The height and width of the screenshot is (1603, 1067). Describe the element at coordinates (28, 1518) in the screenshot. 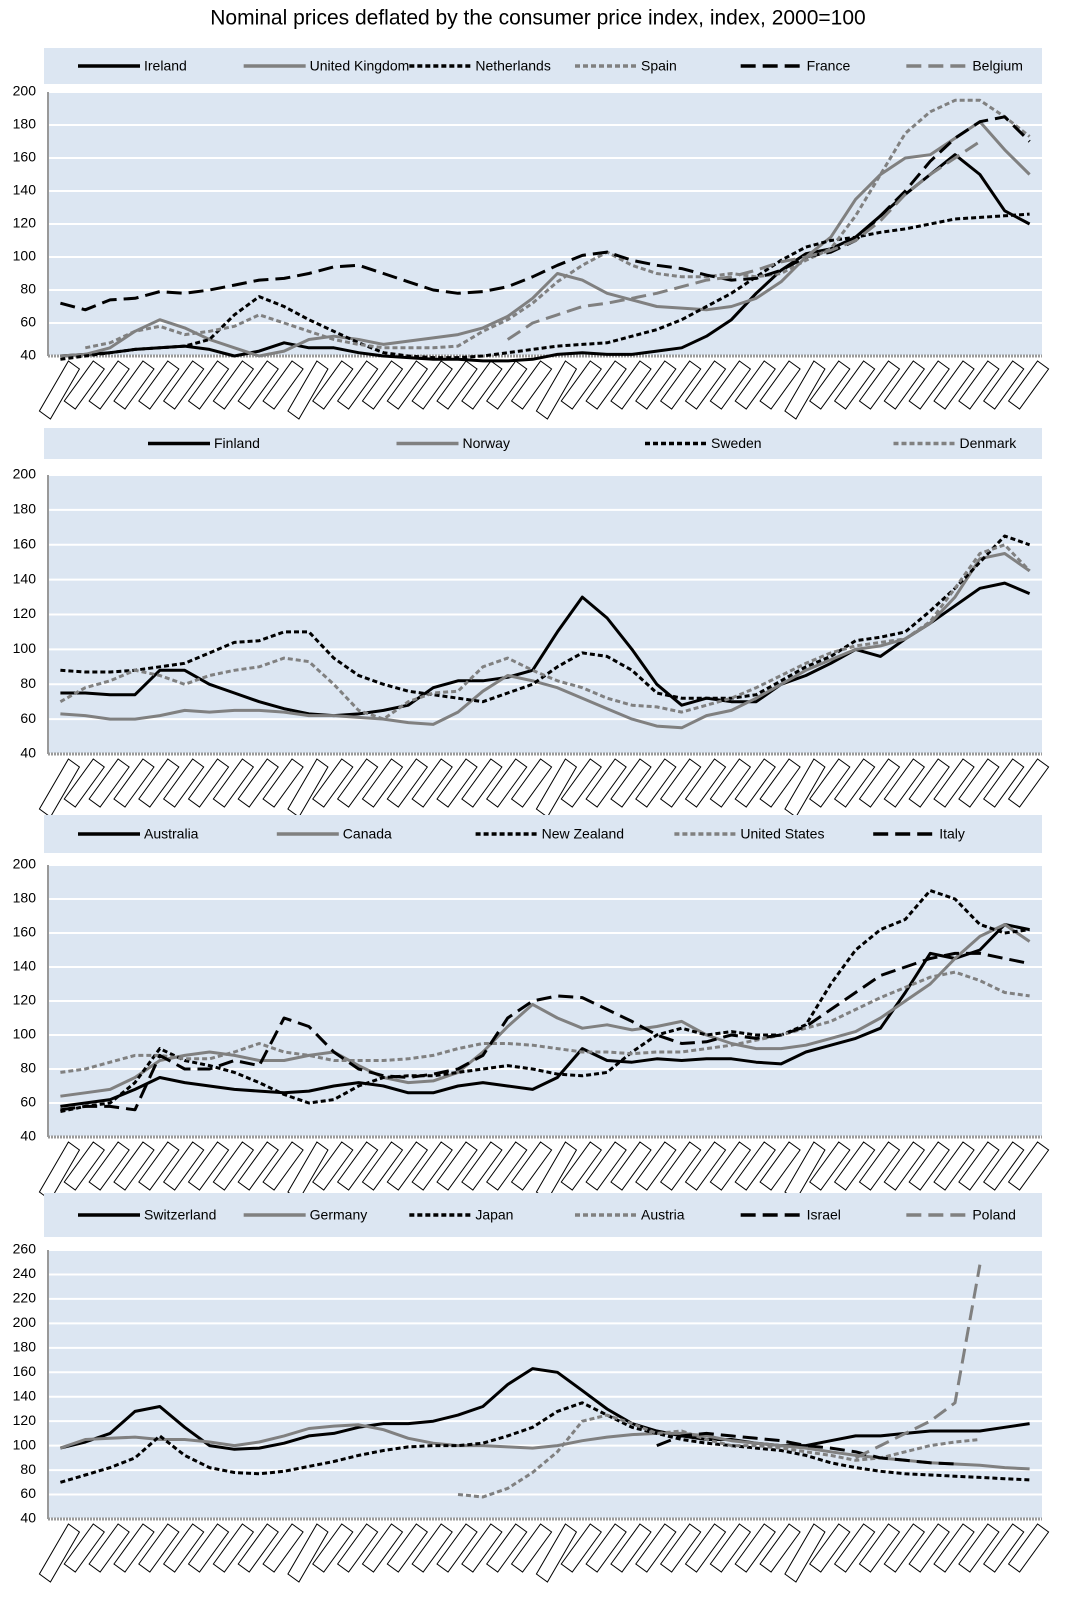

I see `y-tick-label: 40` at that location.